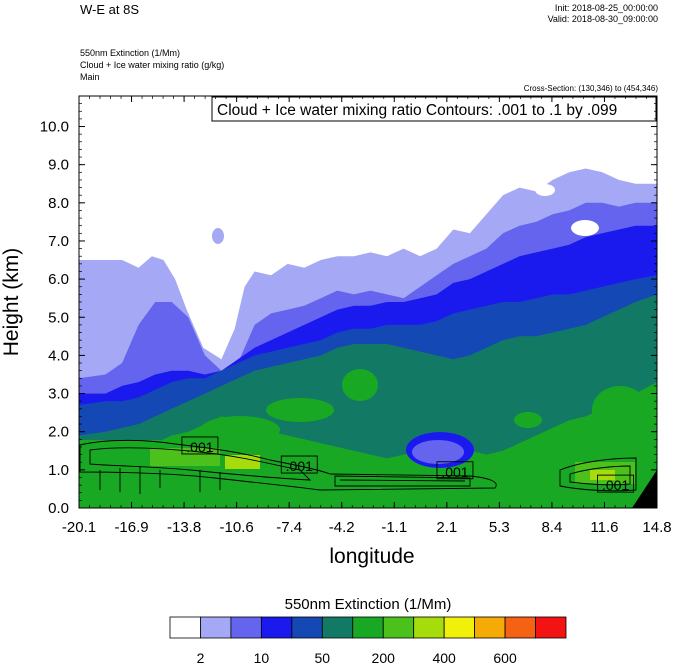 This screenshot has width=674, height=667. Describe the element at coordinates (131, 527) in the screenshot. I see `x-tick-label: -16.9` at that location.